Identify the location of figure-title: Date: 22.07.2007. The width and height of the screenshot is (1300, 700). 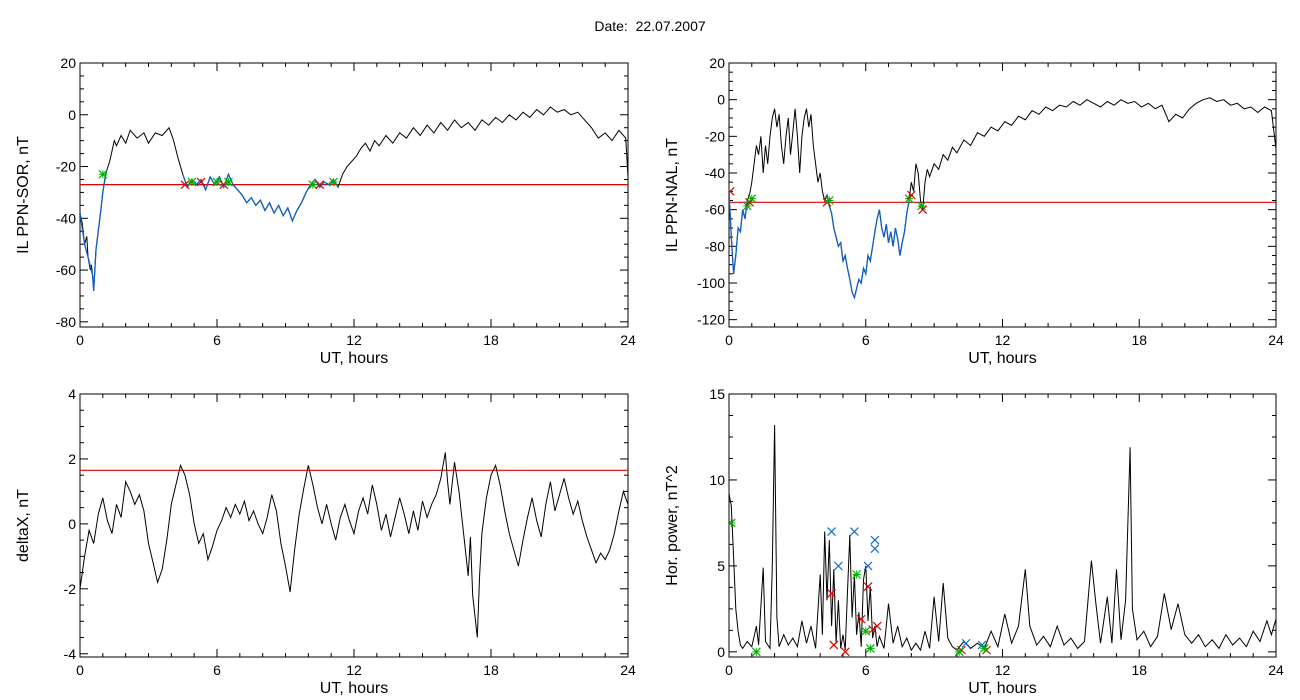
(650, 26).